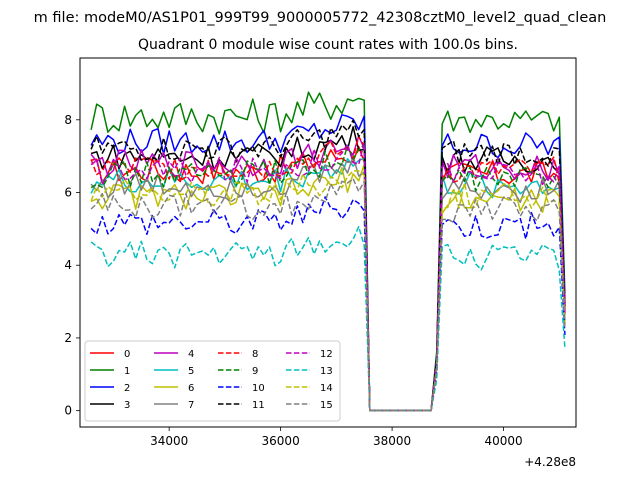  I want to click on legend-label-2: 2, so click(127, 388).